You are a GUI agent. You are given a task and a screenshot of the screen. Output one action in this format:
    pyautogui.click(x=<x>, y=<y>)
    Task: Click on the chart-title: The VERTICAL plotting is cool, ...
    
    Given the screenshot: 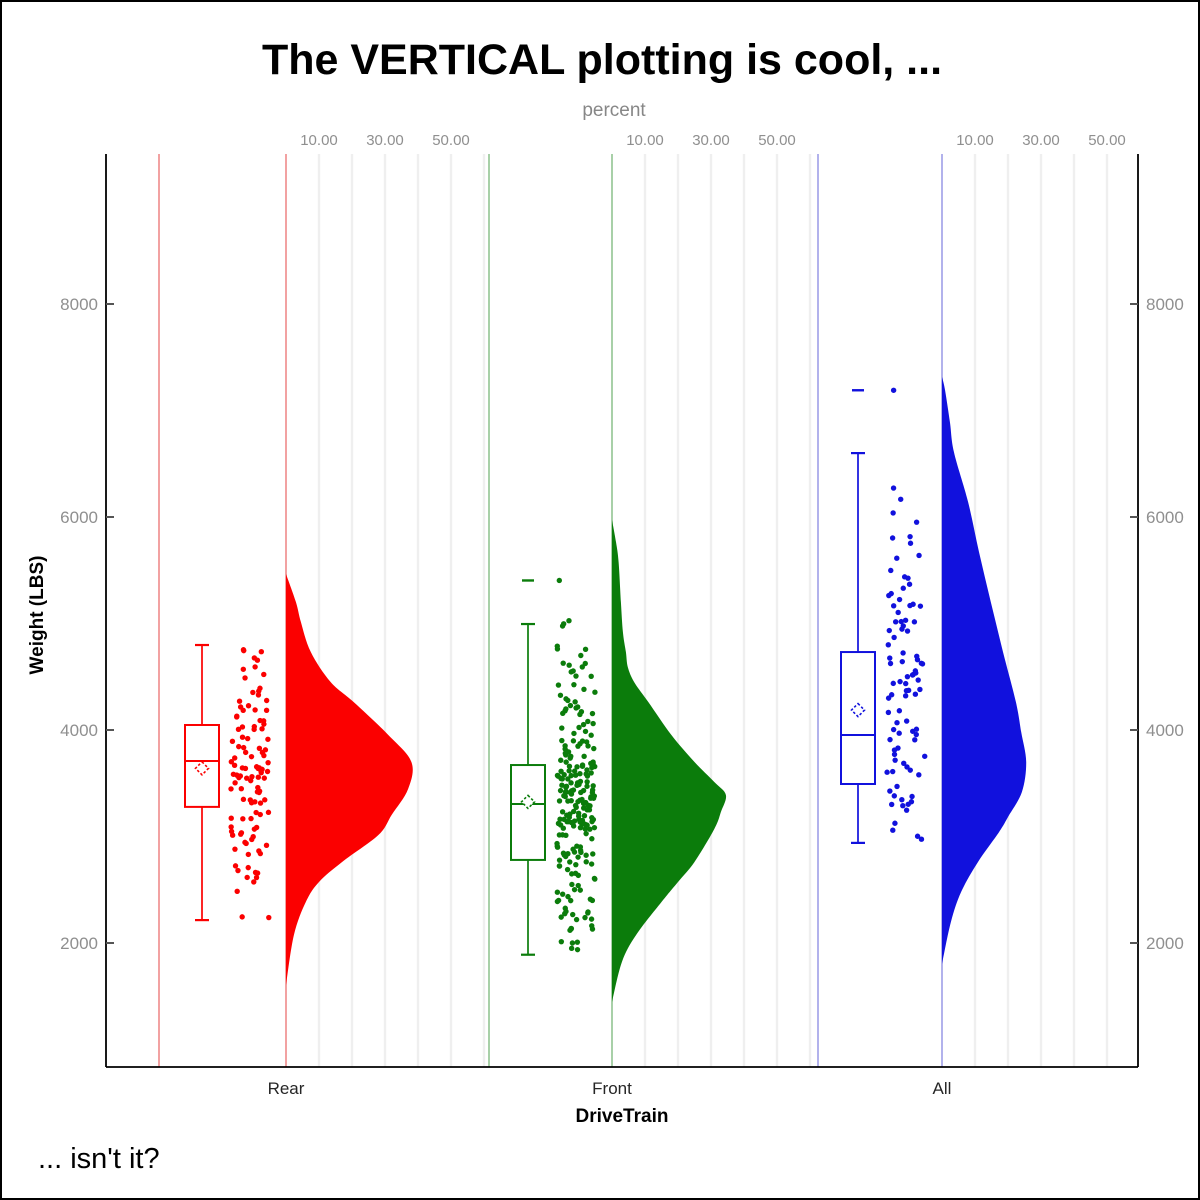 What is the action you would take?
    pyautogui.click(x=602, y=60)
    